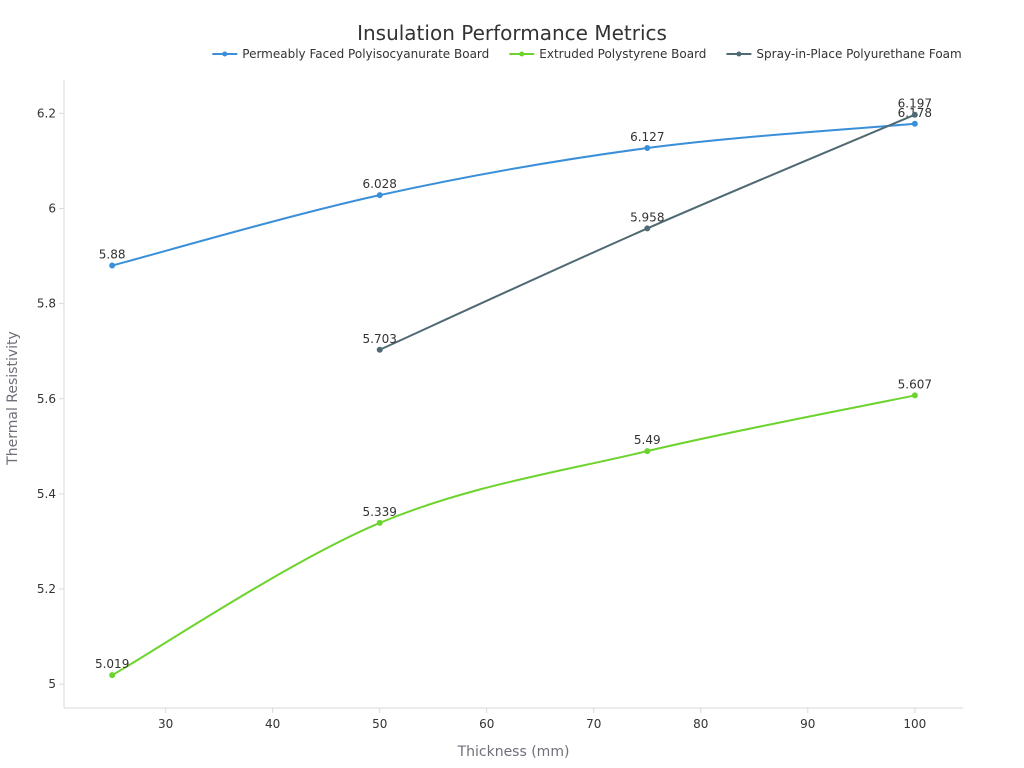 The image size is (1024, 768). Describe the element at coordinates (52, 208) in the screenshot. I see `y-tick-label: 6` at that location.